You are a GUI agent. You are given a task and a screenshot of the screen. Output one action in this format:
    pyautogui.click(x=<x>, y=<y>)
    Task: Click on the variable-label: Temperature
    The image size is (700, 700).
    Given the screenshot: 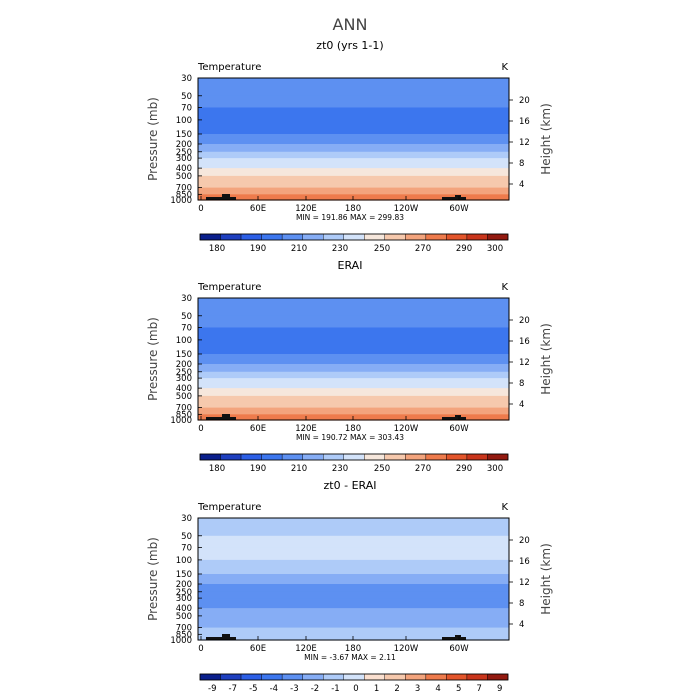 What is the action you would take?
    pyautogui.click(x=229, y=287)
    